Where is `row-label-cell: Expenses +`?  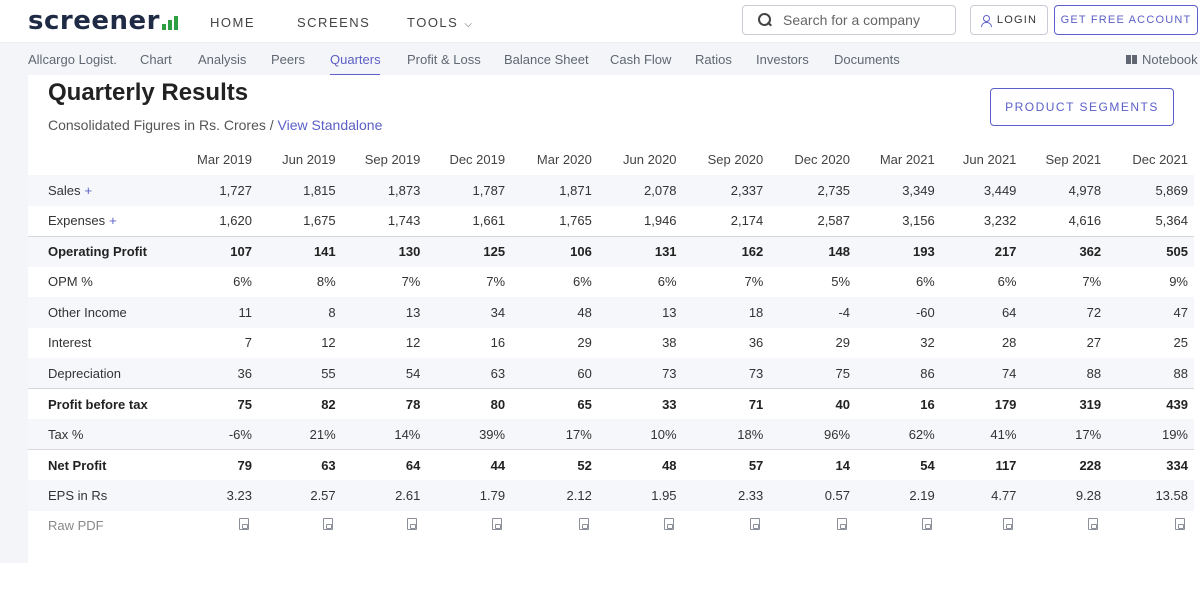
row-label-cell: Expenses + is located at coordinates (106, 221).